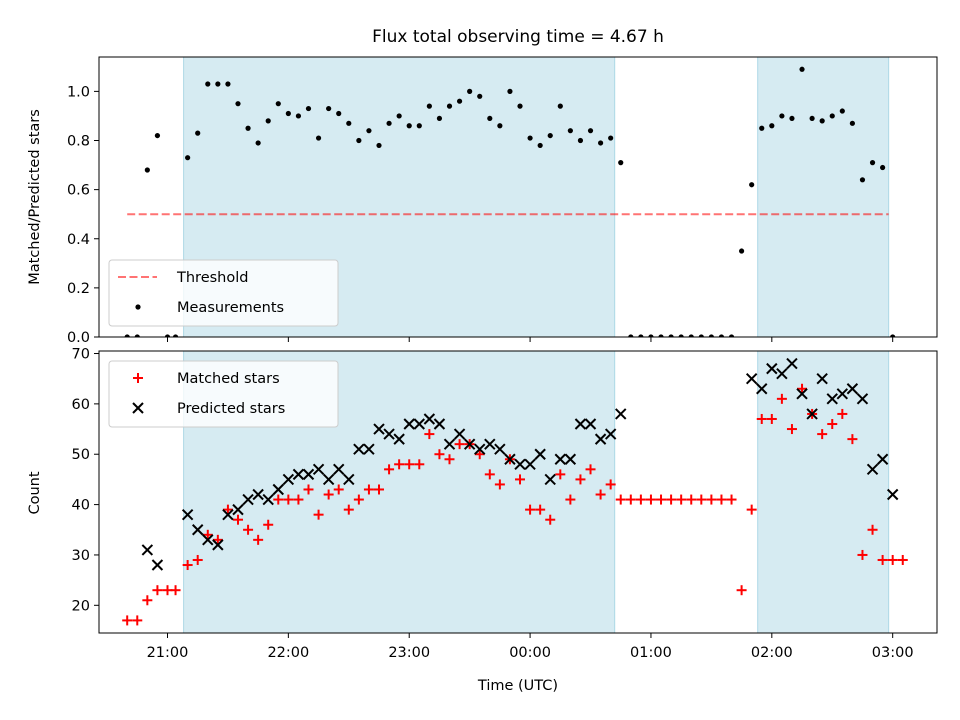  I want to click on x-tick-label: 03:00, so click(893, 653).